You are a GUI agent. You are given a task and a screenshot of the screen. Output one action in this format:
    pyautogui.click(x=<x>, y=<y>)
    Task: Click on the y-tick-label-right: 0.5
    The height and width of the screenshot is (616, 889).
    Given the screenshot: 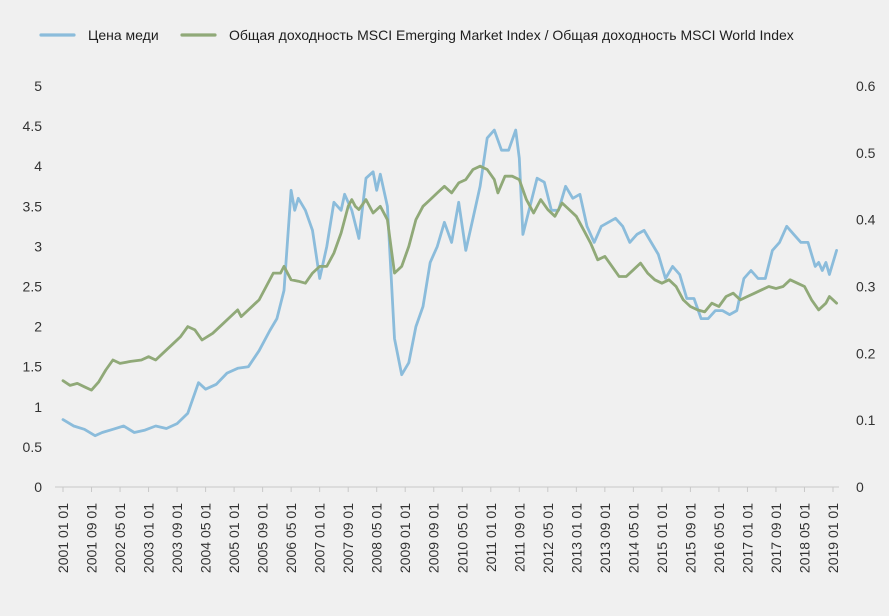 What is the action you would take?
    pyautogui.click(x=866, y=153)
    